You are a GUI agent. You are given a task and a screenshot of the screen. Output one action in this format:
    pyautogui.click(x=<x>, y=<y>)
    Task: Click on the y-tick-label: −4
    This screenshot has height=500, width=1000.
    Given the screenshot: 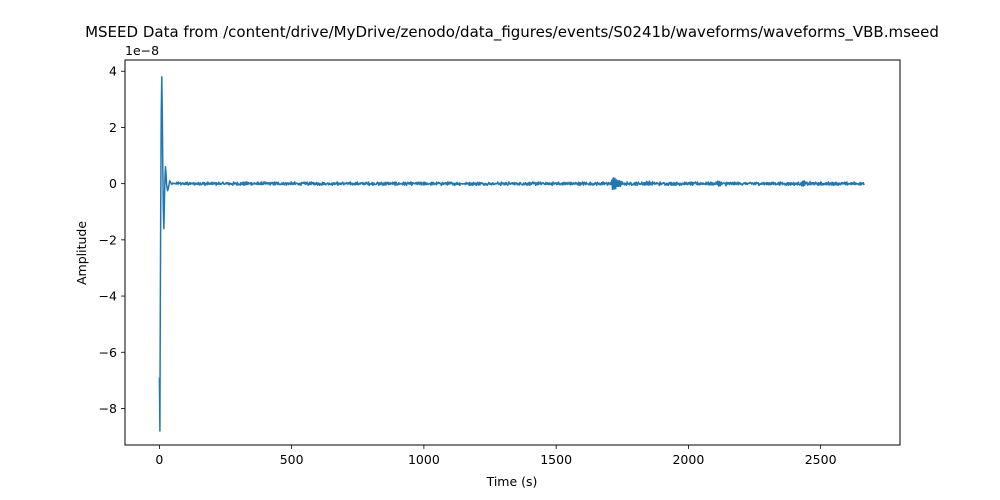 What is the action you would take?
    pyautogui.click(x=108, y=296)
    